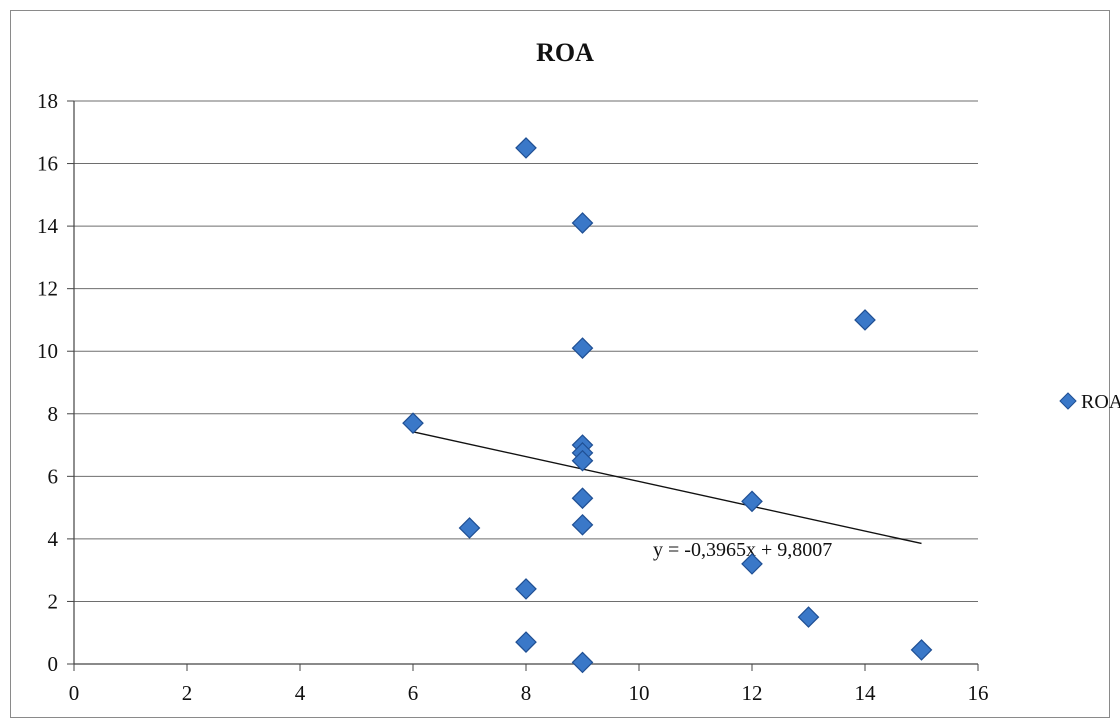 This screenshot has height=722, width=1120. What do you see at coordinates (639, 693) in the screenshot?
I see `x-tick-label-10: 10` at bounding box center [639, 693].